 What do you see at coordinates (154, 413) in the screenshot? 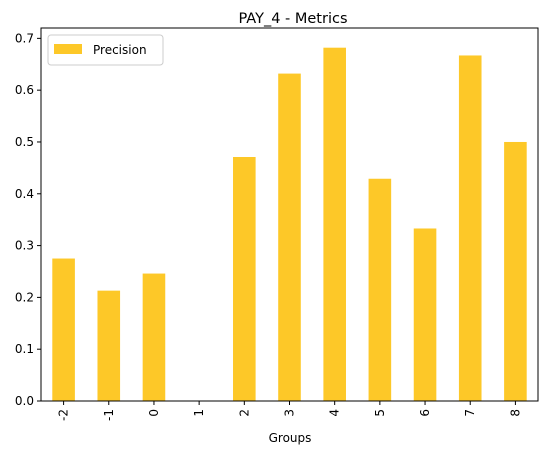
I see `x-tick-label: 0` at bounding box center [154, 413].